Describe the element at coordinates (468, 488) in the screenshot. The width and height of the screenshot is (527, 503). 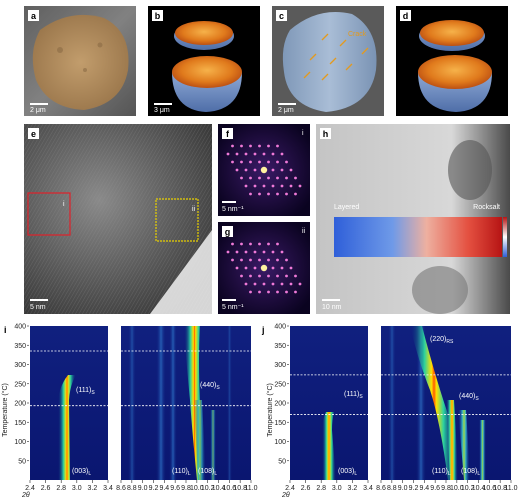
I see `xtick-label: 10.2` at that location.